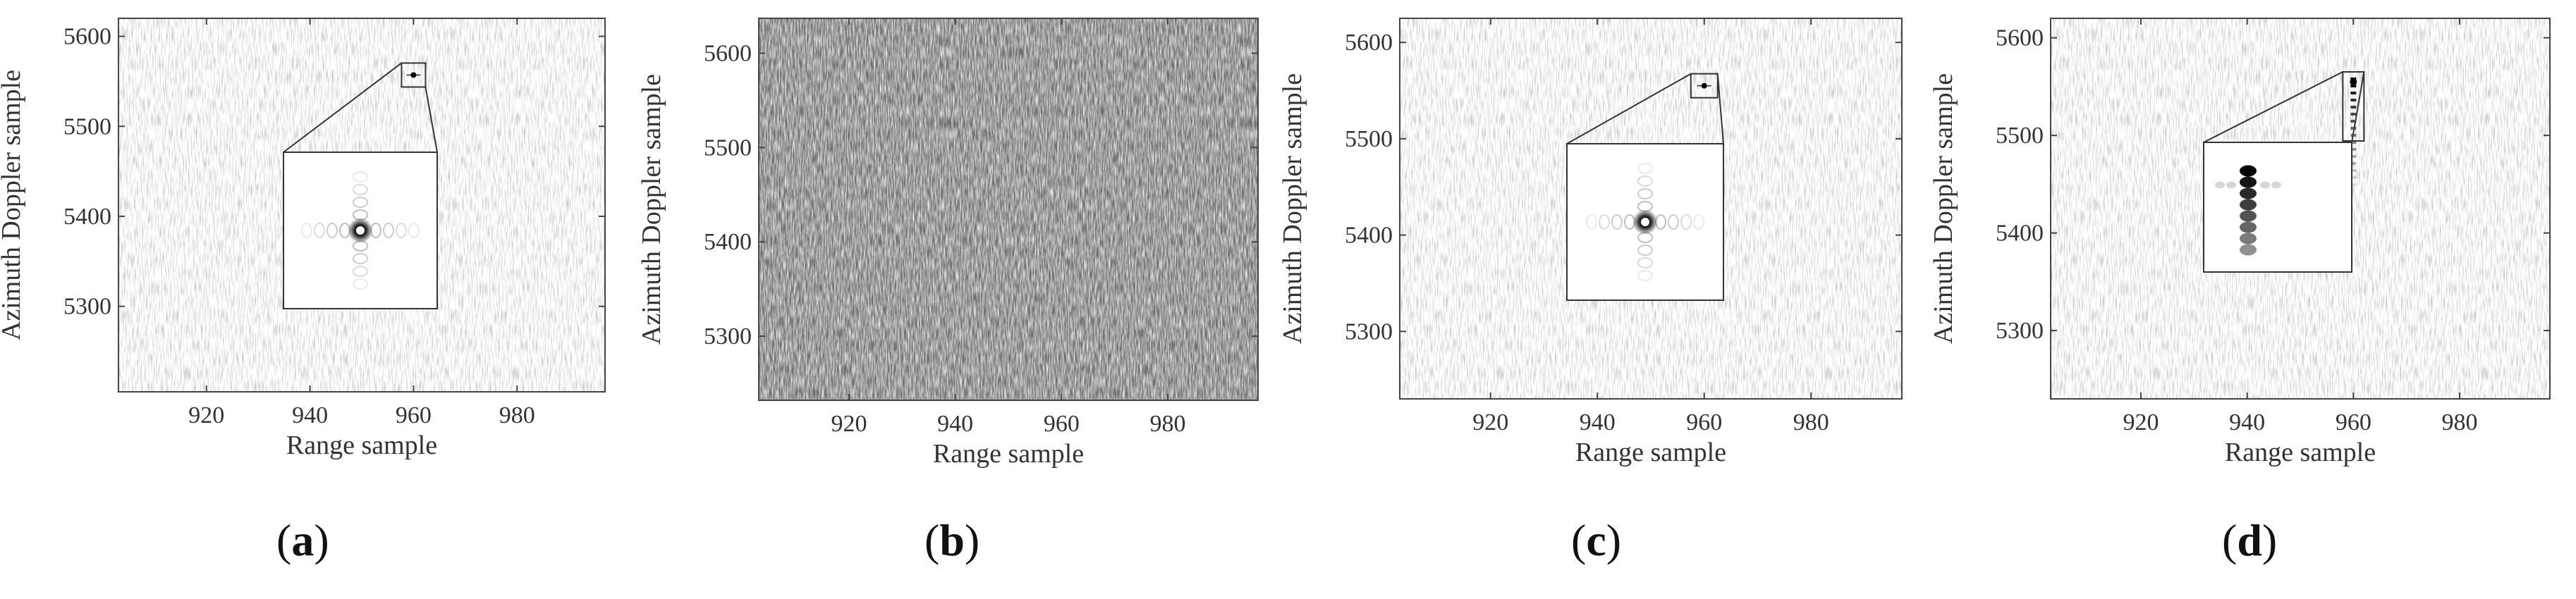  I want to click on noise-texture, so click(1009, 209).